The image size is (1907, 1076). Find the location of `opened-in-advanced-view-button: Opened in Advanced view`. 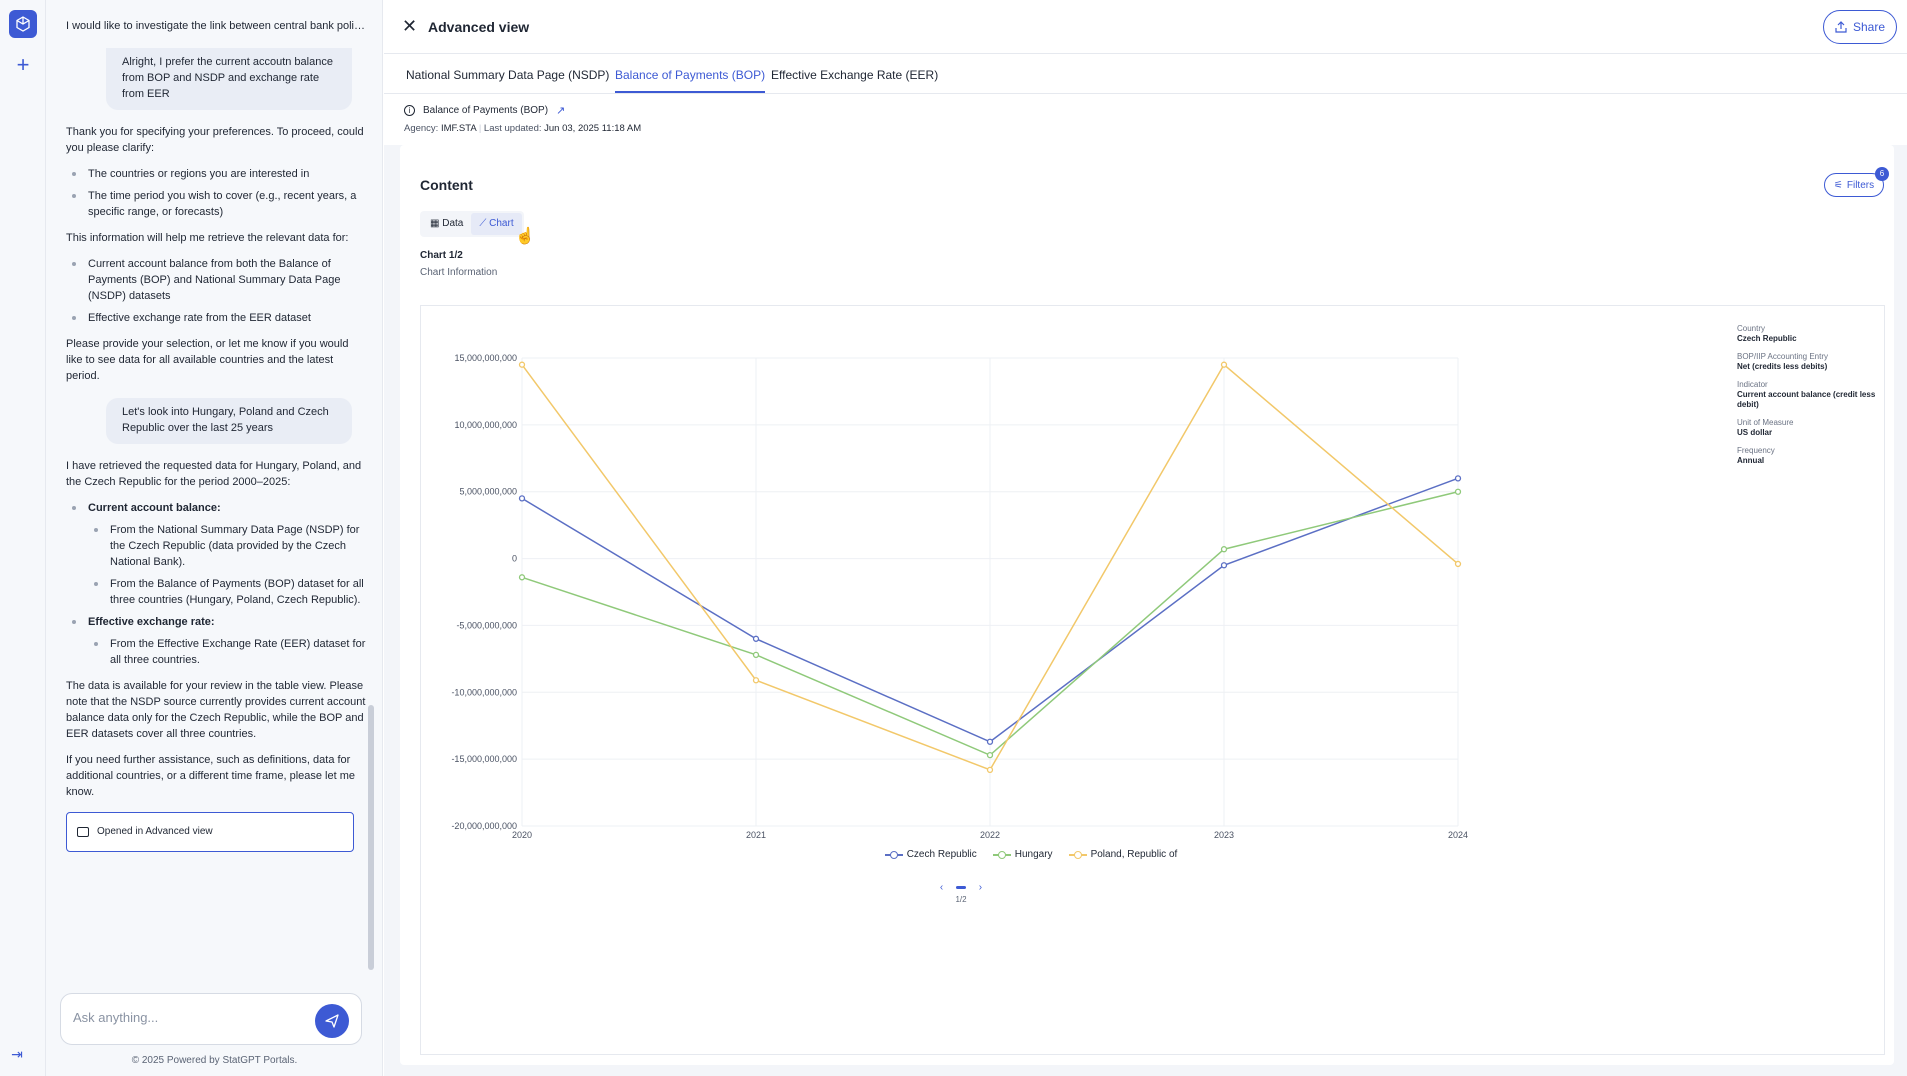

opened-in-advanced-view-button: Opened in Advanced view is located at coordinates (210, 832).